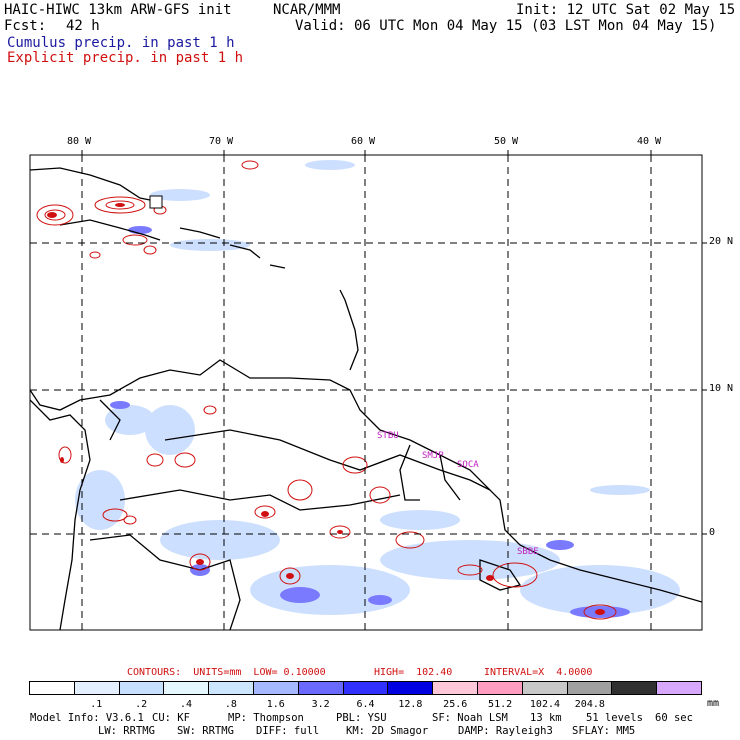 Image resolution: width=740 pixels, height=740 pixels. Describe the element at coordinates (266, 718) in the screenshot. I see `footer-mp: MP: Thompson` at that location.